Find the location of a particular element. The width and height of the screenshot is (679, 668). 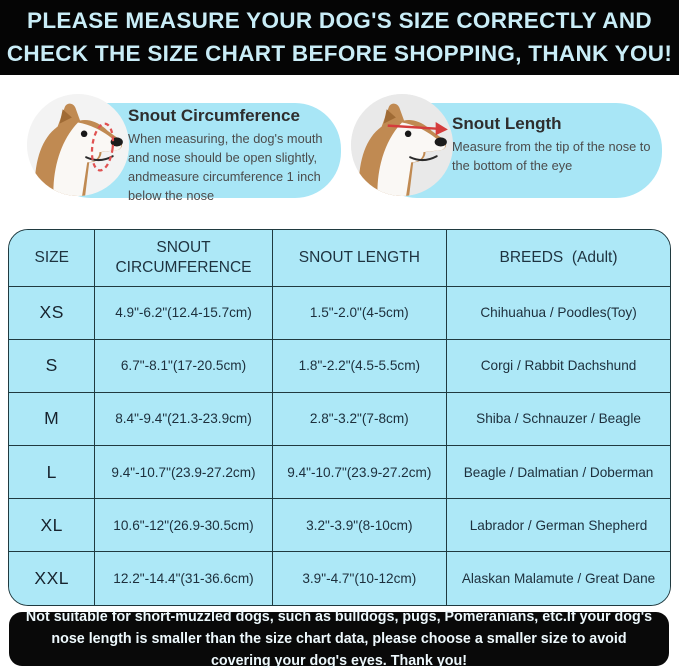

dog-snout-length-photo-icon is located at coordinates (402, 145).